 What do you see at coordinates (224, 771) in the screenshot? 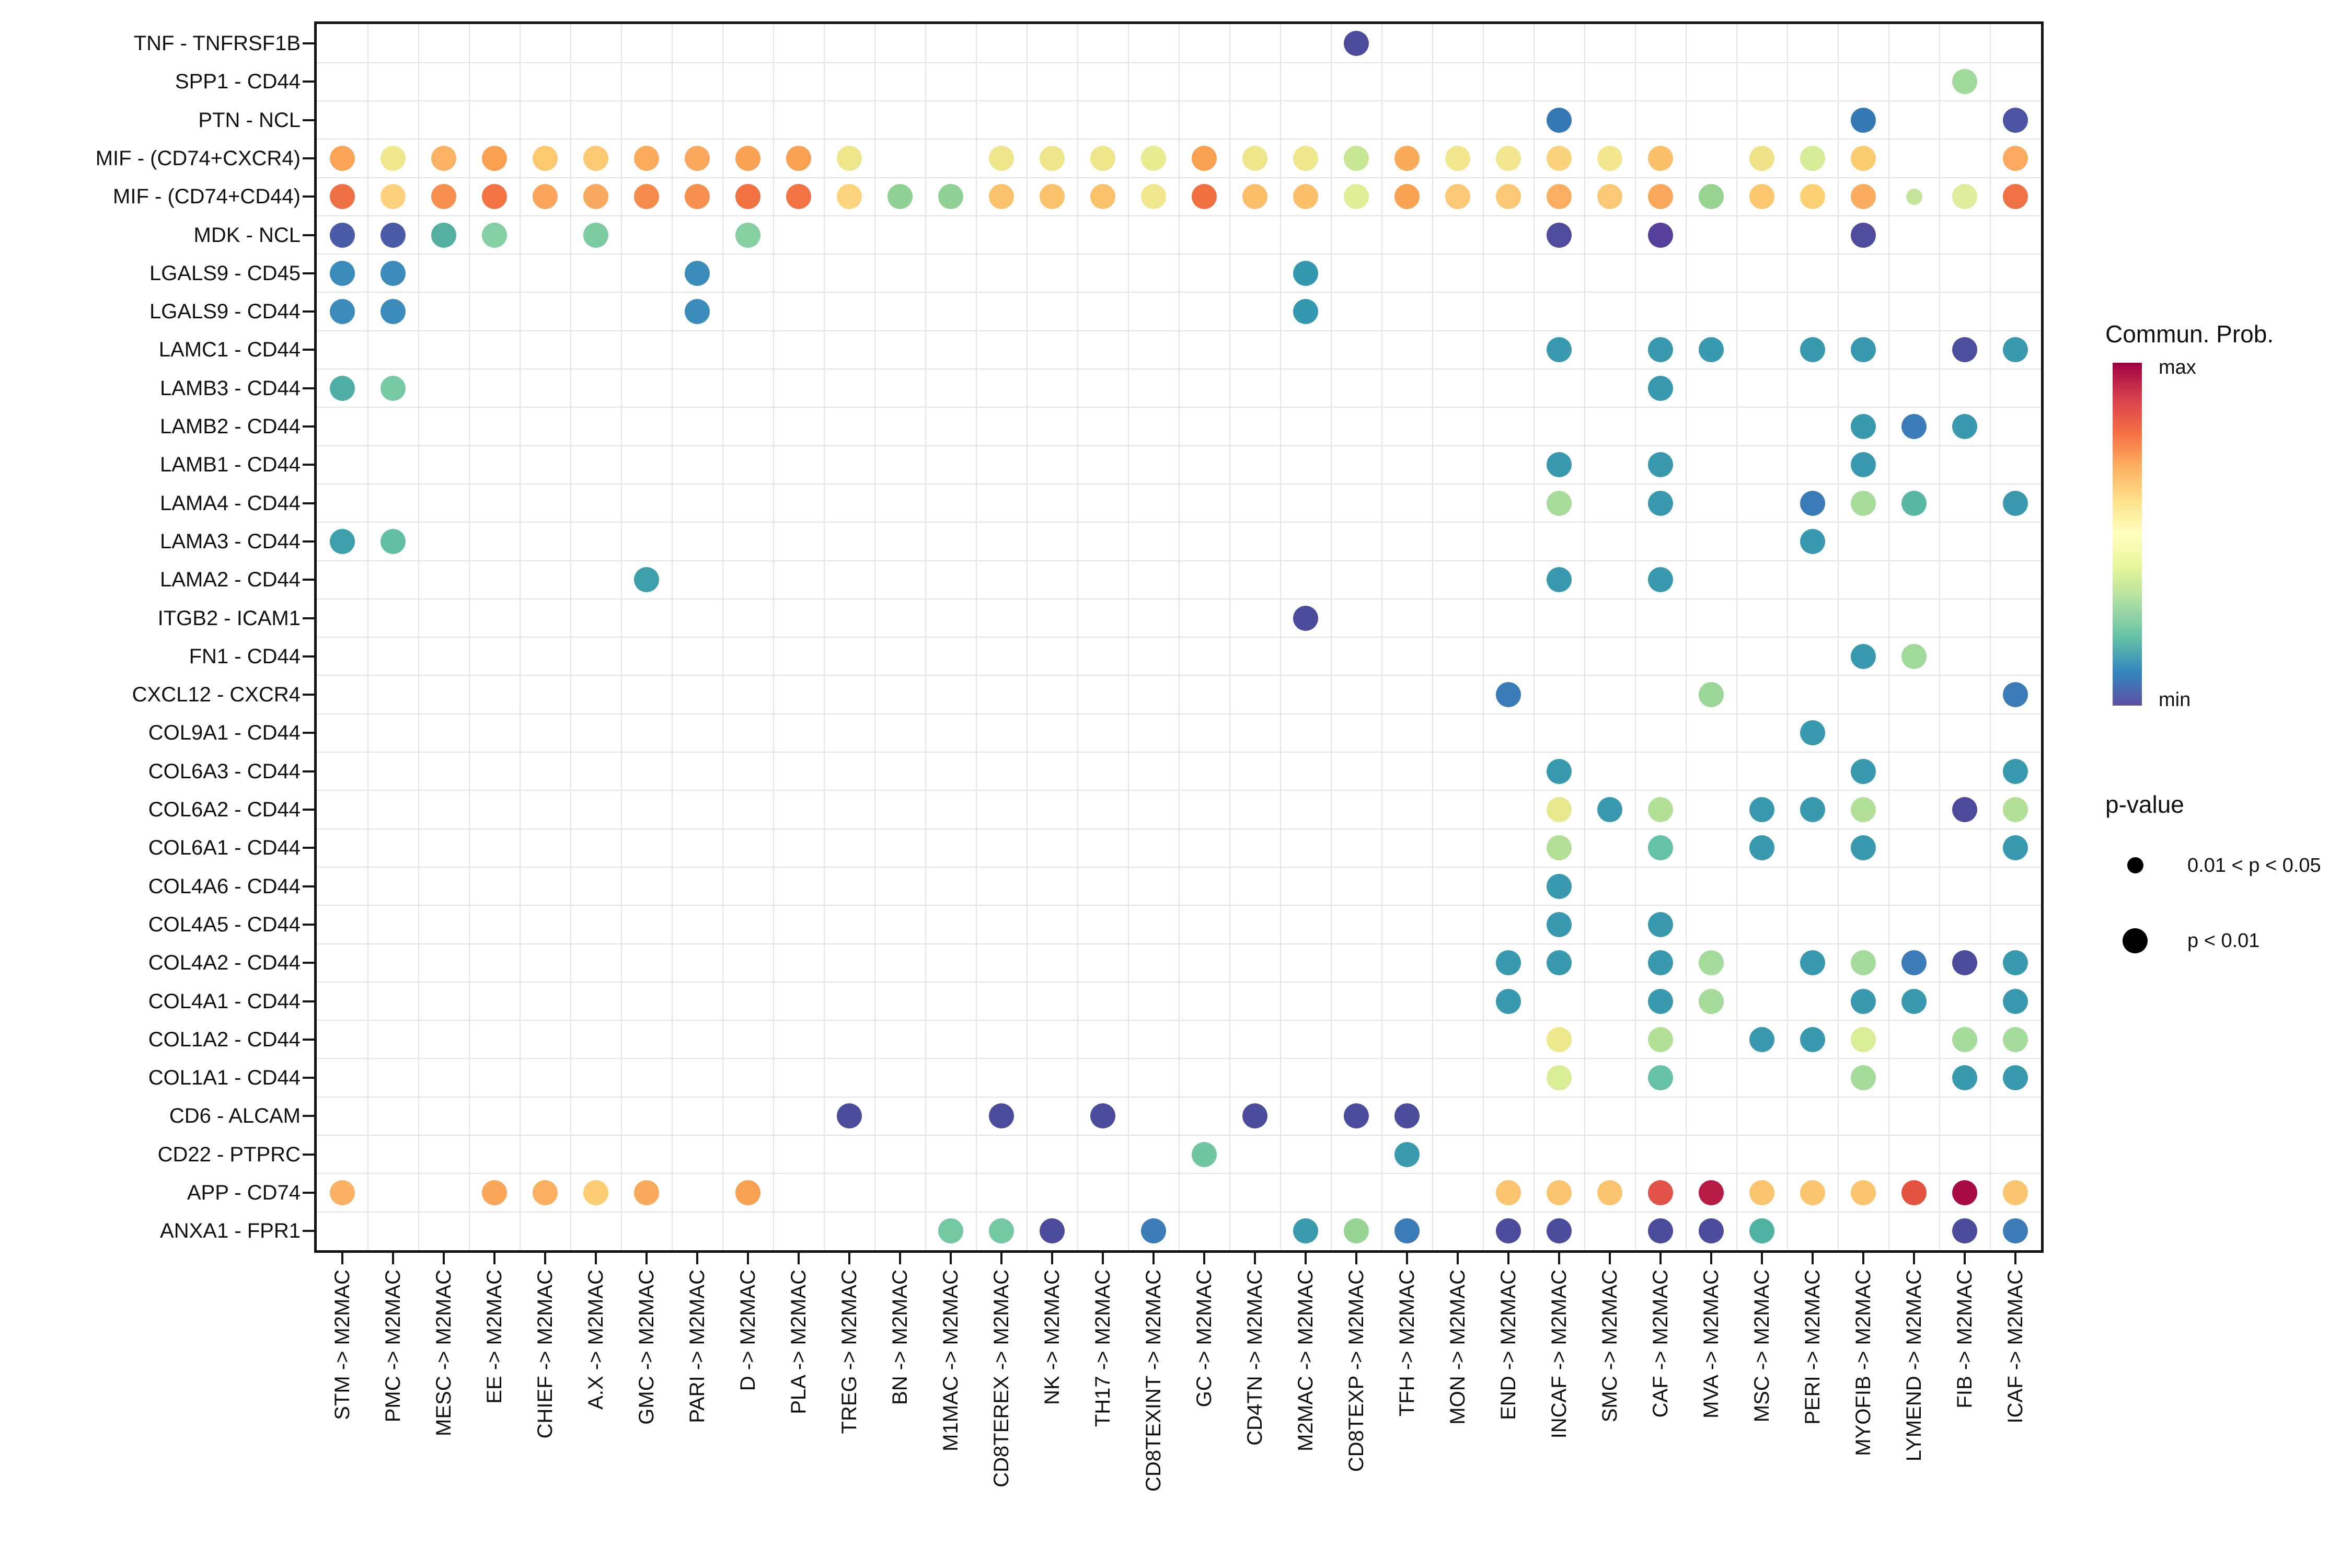
I see `y-axis-label: COL6A3 - CD44` at bounding box center [224, 771].